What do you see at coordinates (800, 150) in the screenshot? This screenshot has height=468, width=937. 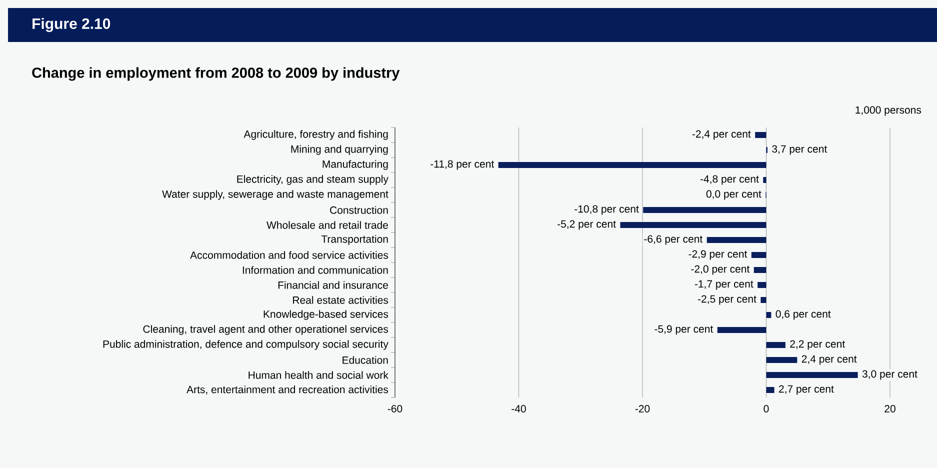 I see `annotation: 3,7 per cent` at bounding box center [800, 150].